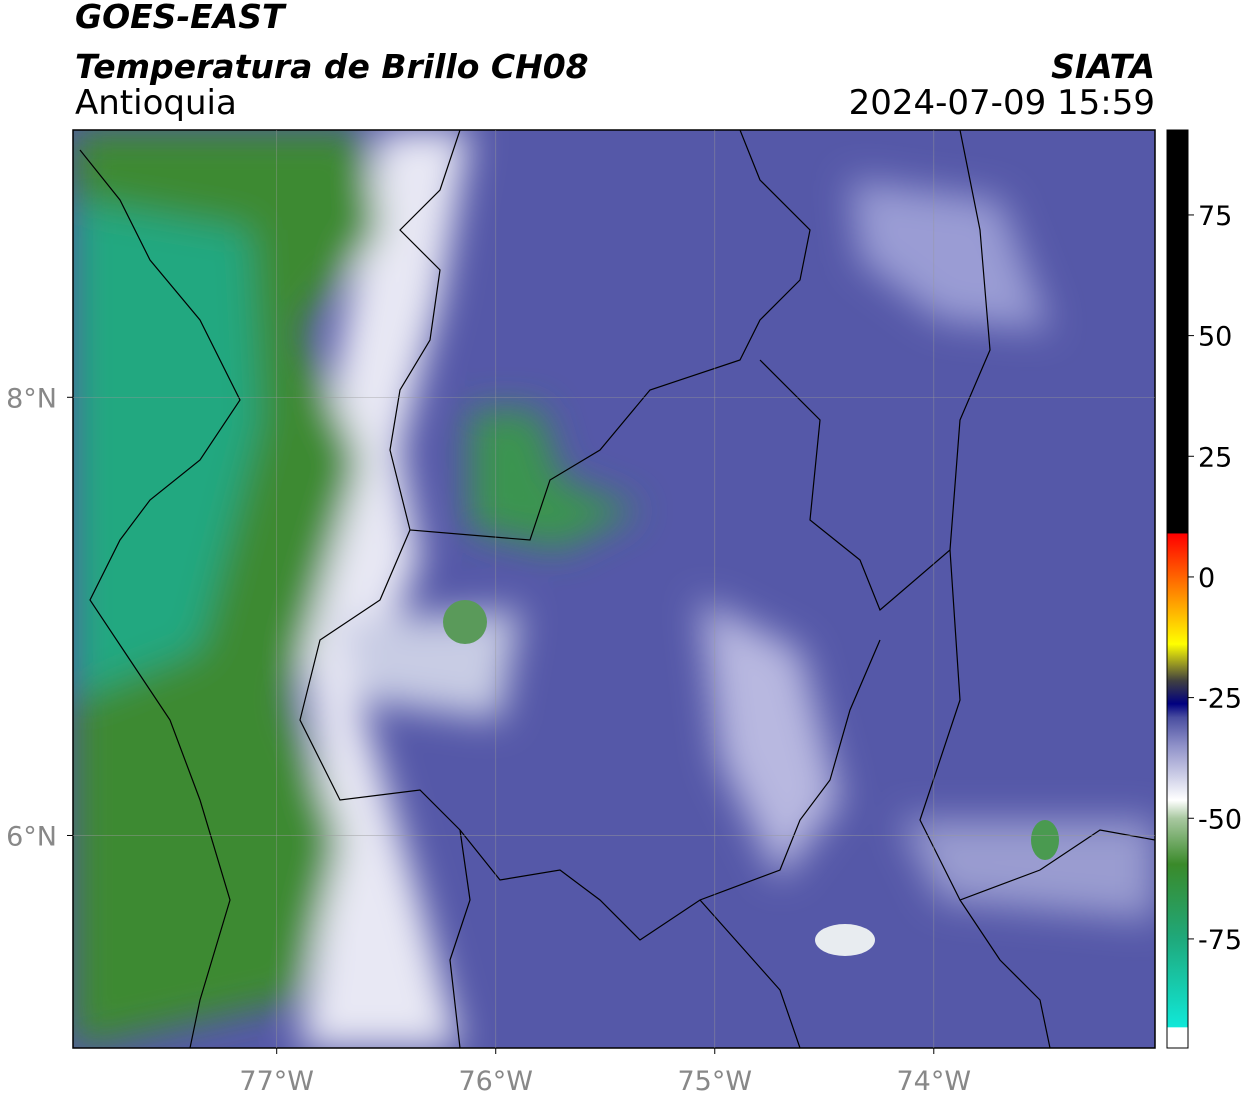 This screenshot has height=1099, width=1252. I want to click on source: SIATA, so click(1103, 66).